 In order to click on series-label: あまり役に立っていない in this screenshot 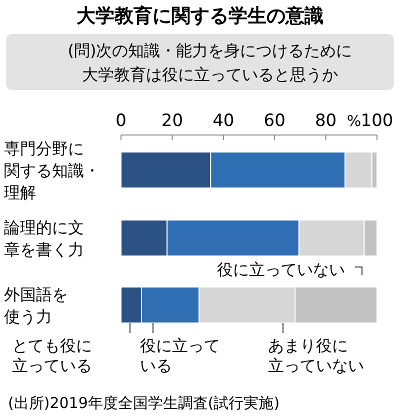, I will do `click(316, 355)`.